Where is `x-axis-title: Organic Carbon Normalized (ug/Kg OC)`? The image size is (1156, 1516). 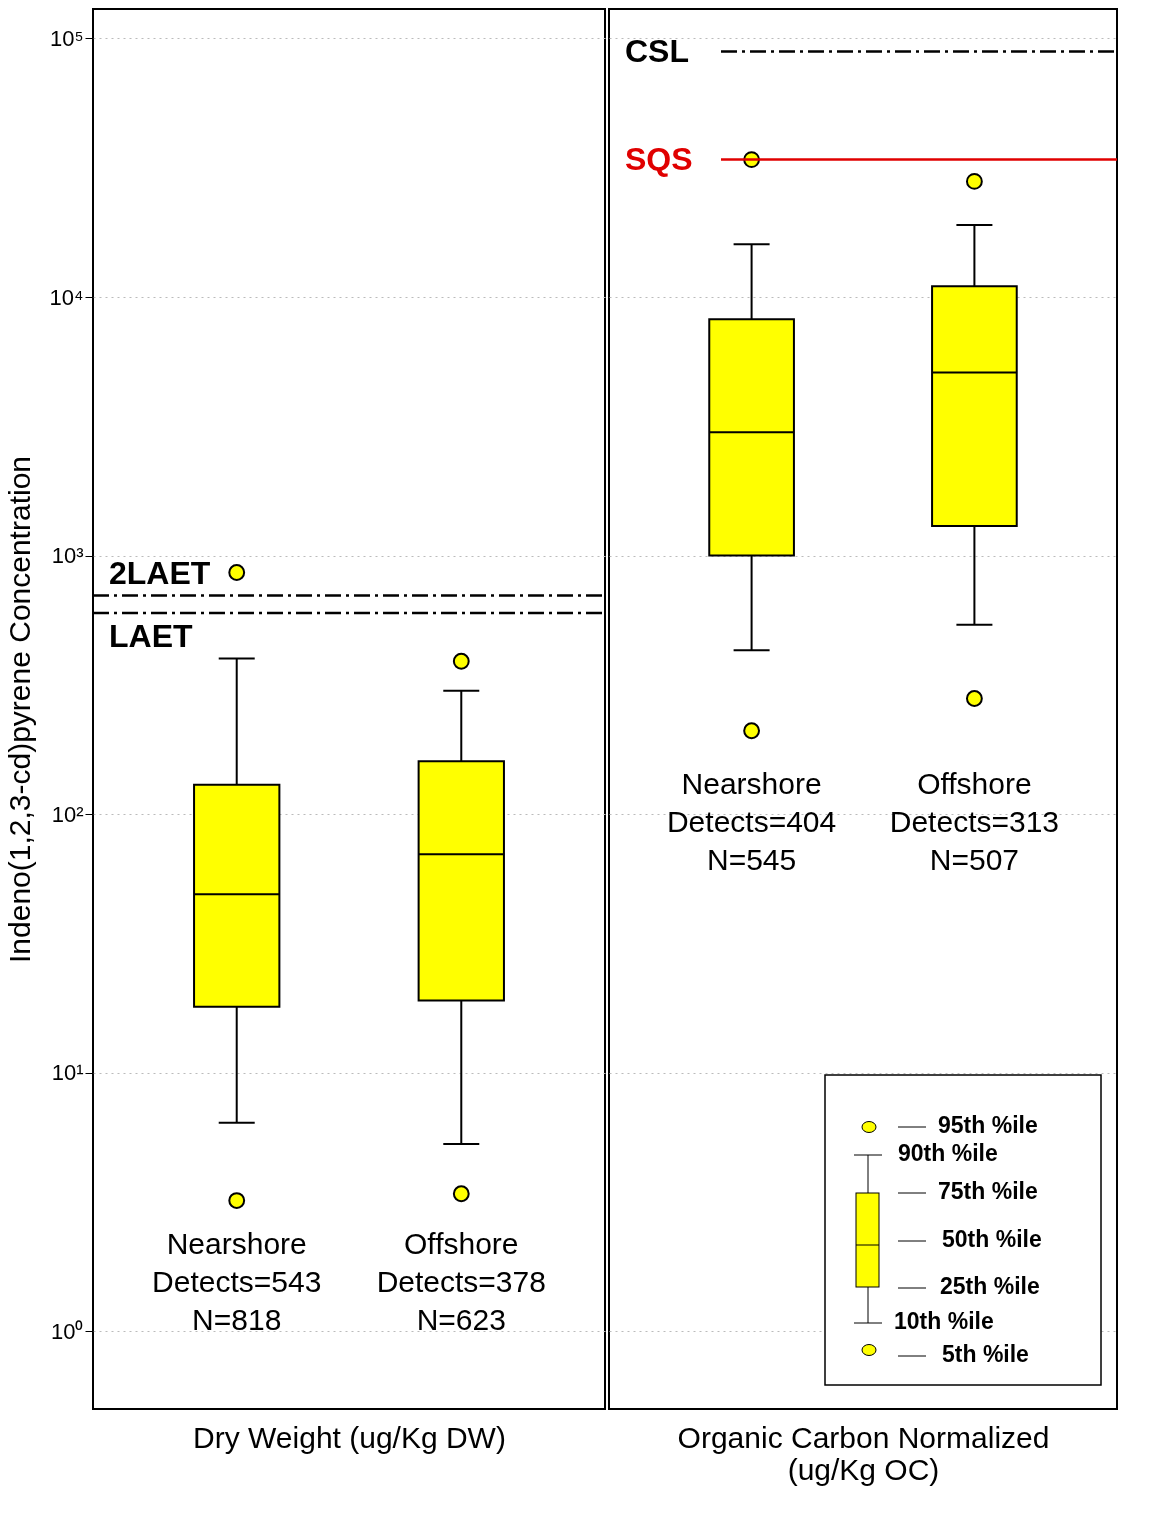 x-axis-title: Organic Carbon Normalized (ug/Kg OC) is located at coordinates (863, 1453).